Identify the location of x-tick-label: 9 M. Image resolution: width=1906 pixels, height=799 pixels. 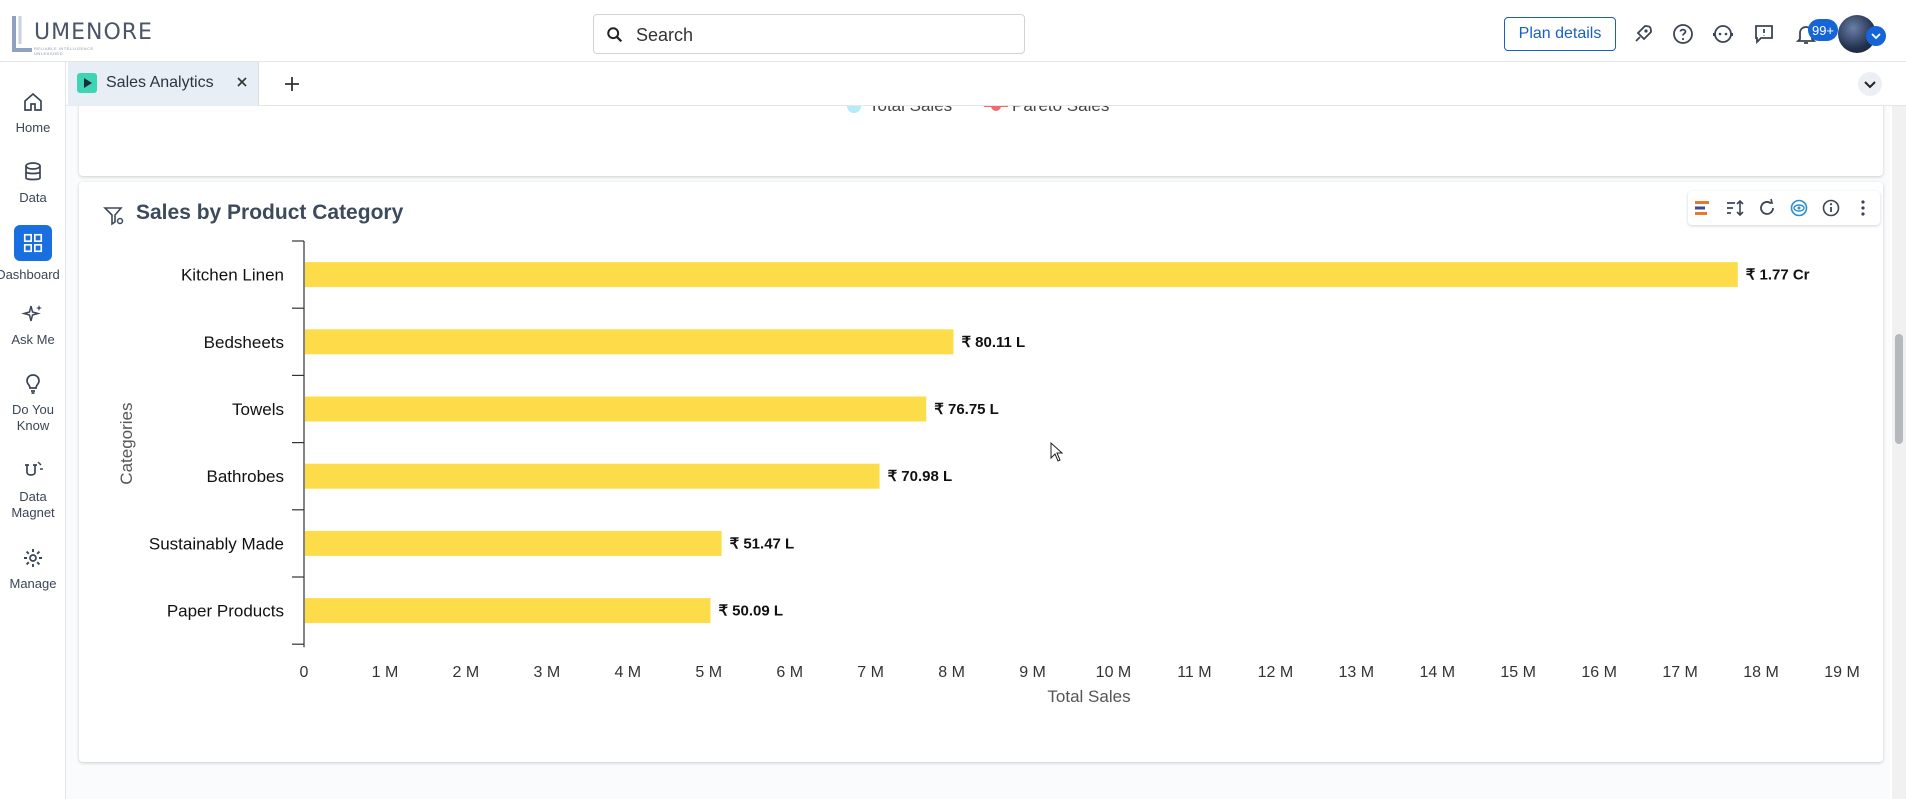
(1032, 672).